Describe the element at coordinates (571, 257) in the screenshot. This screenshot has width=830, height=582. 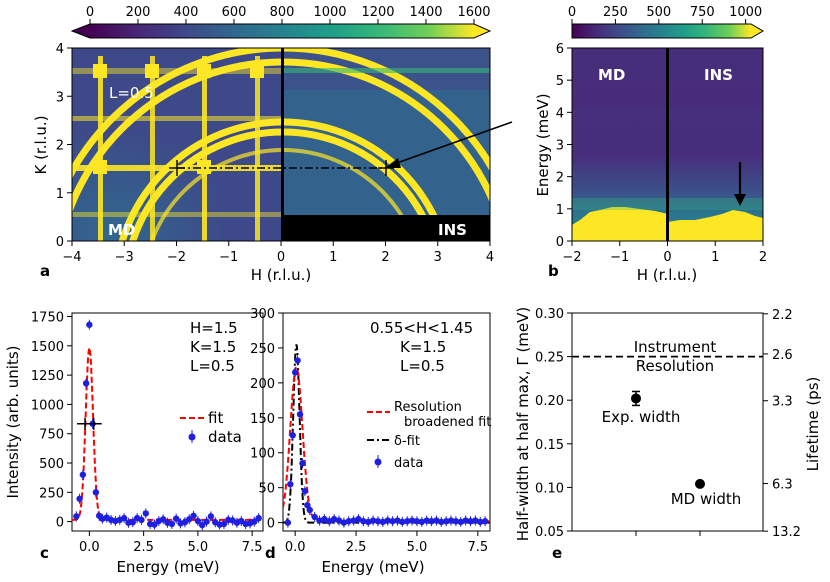
I see `axis-b-xtick-label: −2` at that location.